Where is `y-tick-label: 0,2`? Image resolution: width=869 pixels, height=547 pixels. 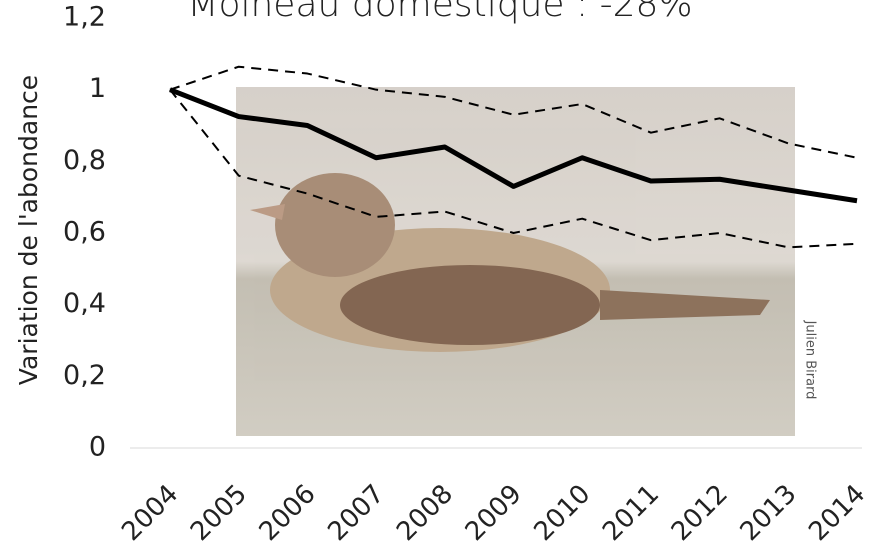
y-tick-label: 0,2 is located at coordinates (84, 375).